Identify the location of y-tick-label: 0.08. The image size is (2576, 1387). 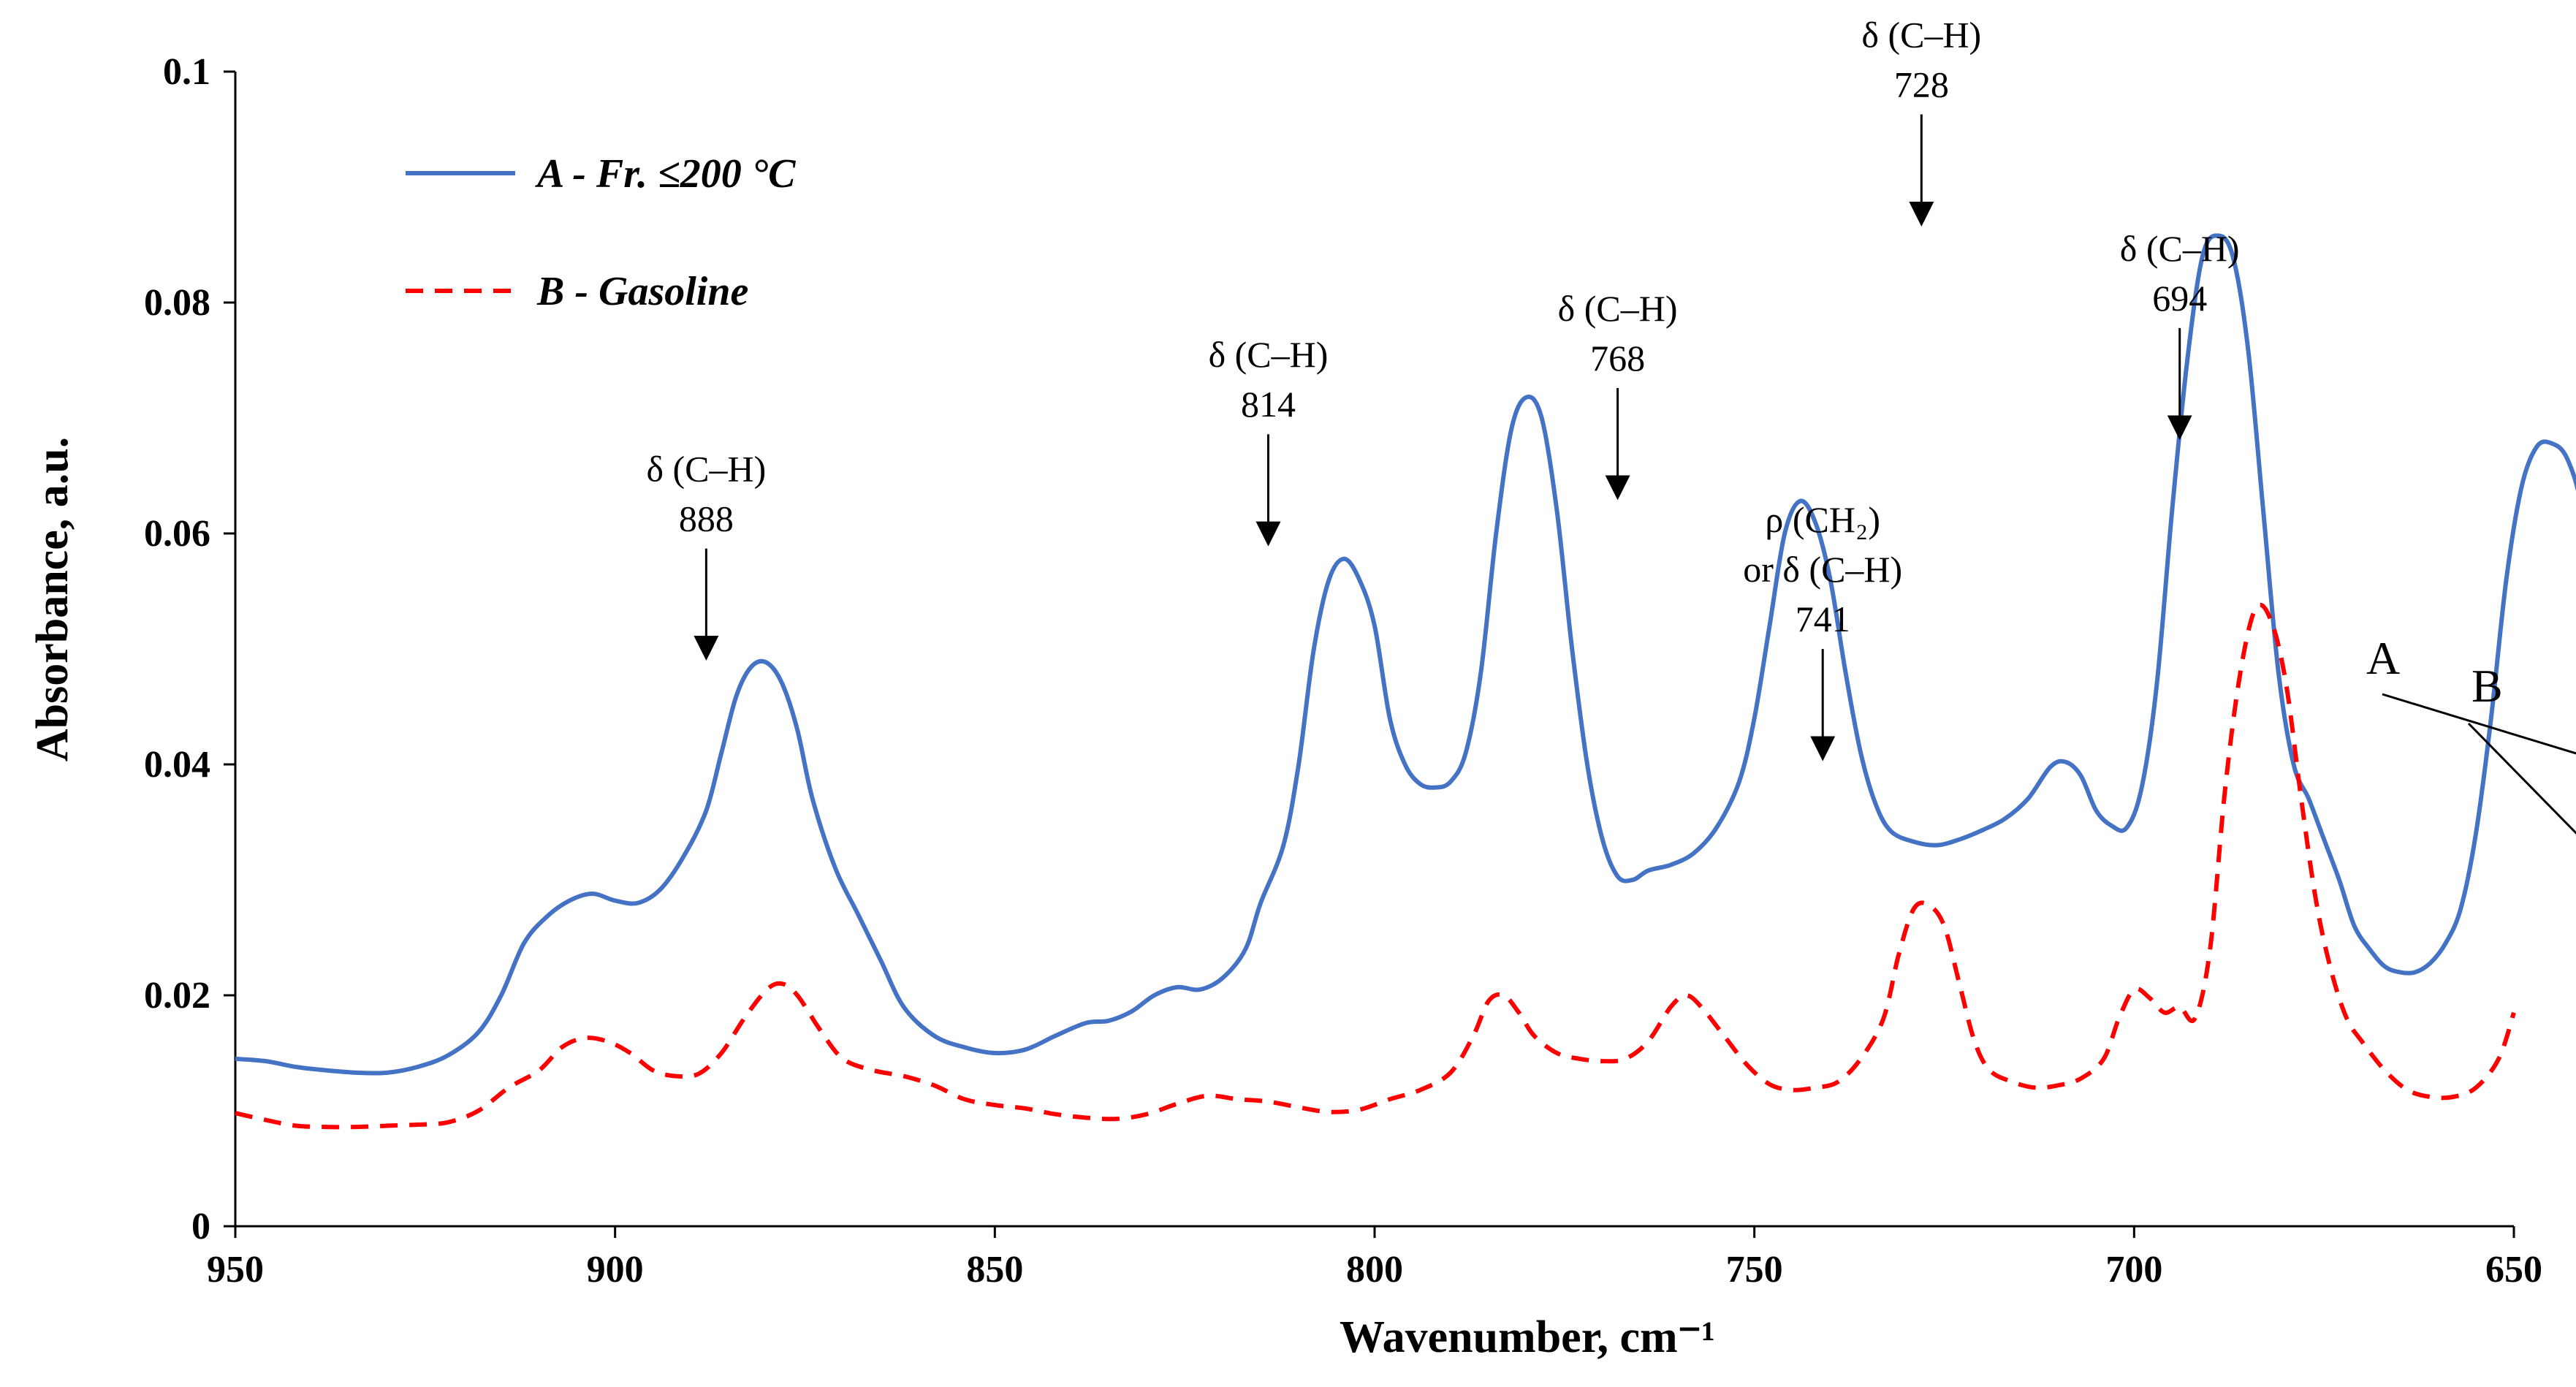
(177, 303).